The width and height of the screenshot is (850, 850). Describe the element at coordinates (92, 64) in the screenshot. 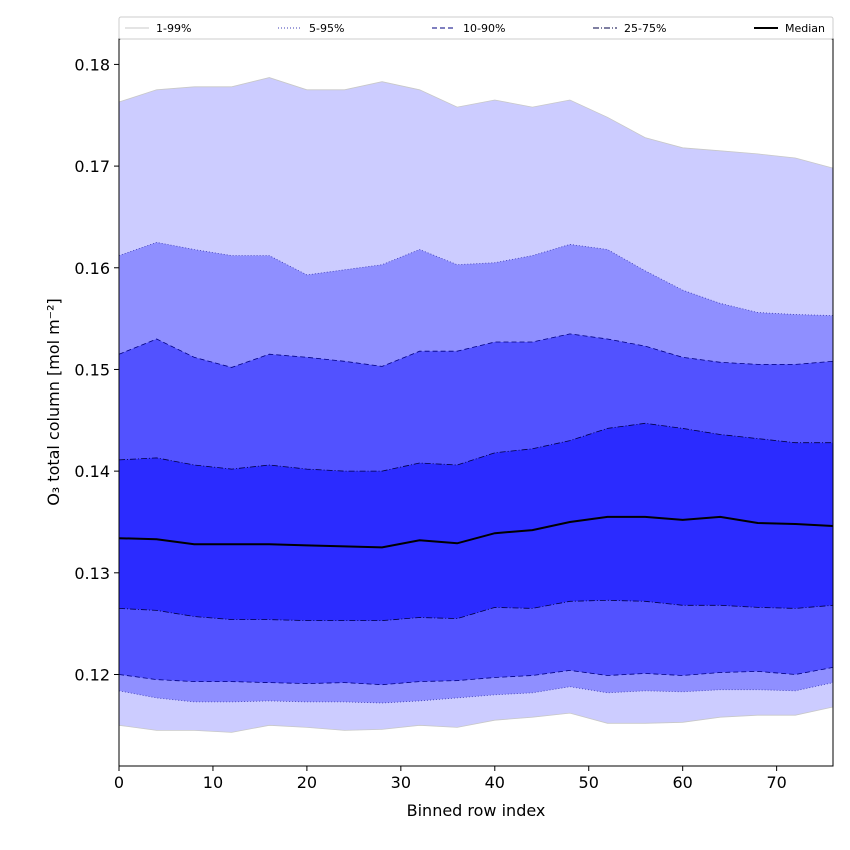

I see `y-tick-label: 0.18` at that location.